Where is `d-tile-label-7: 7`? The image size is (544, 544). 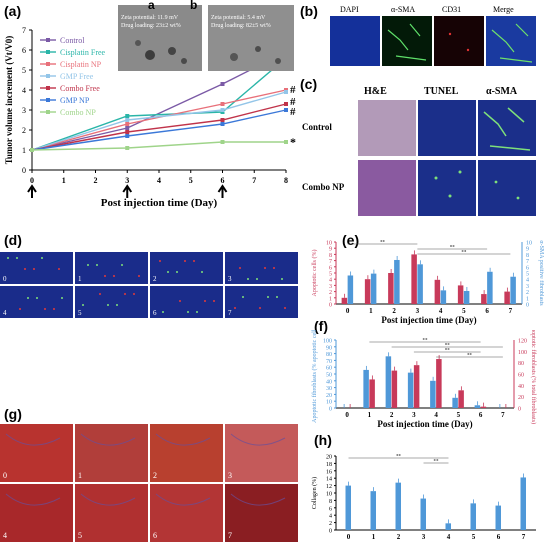
d-tile-label-7: 7 is located at coordinates (230, 313).